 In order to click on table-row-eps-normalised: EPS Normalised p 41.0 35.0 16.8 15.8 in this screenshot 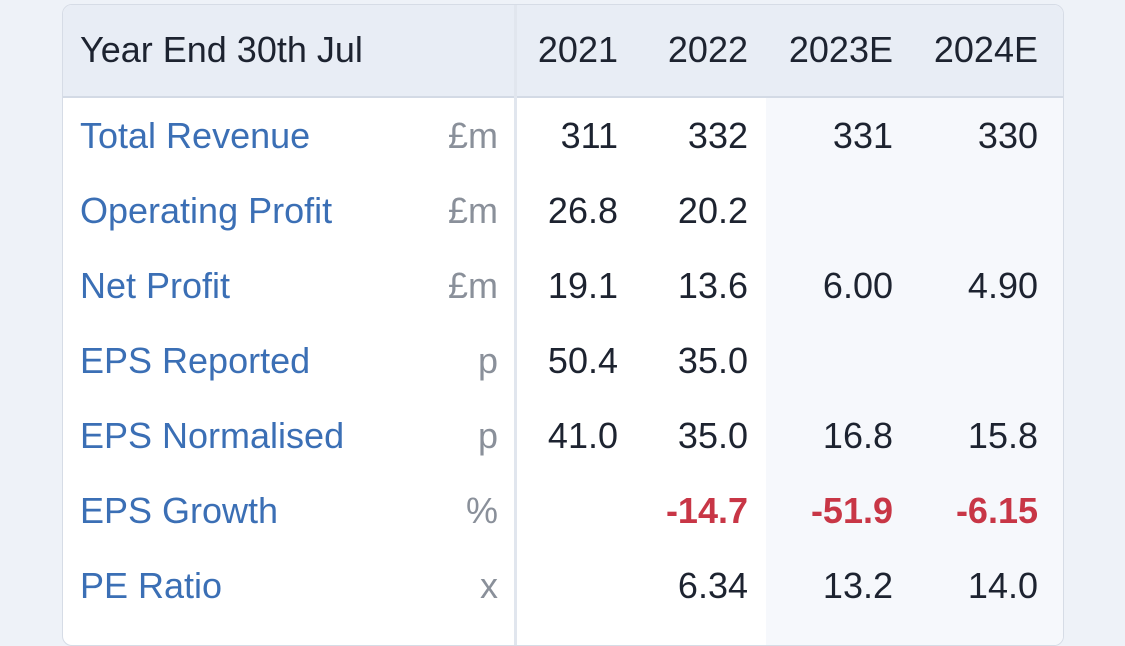, I will do `click(563, 434)`.